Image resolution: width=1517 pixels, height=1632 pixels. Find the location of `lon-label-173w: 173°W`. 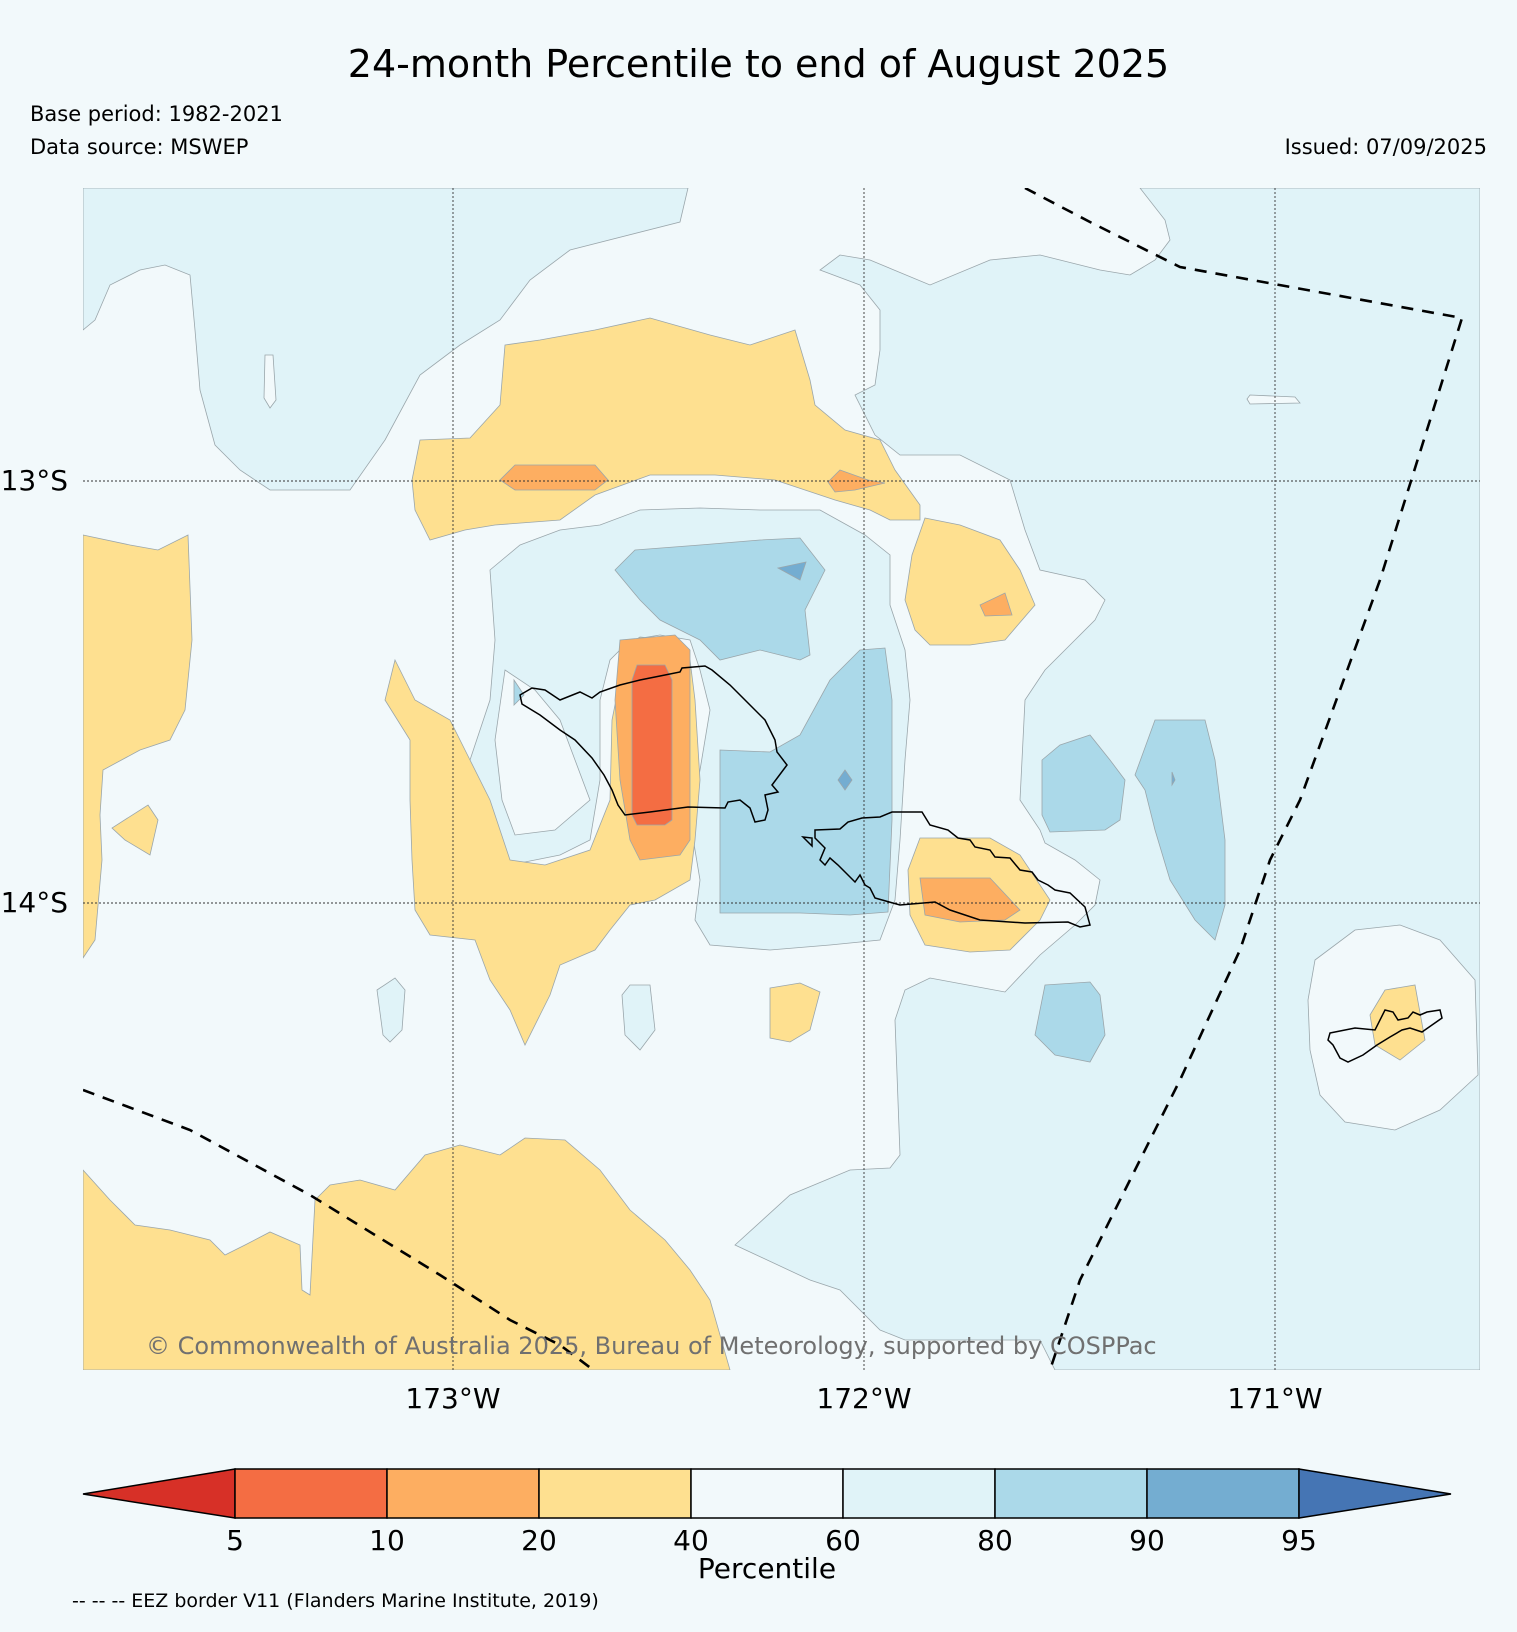

lon-label-173w: 173°W is located at coordinates (452, 1398).